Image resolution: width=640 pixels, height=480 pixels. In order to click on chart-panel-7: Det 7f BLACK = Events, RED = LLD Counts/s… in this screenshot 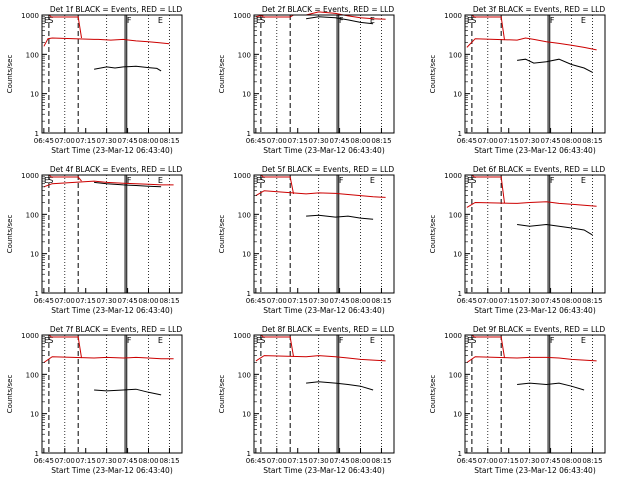, I will do `click(94, 400)`.